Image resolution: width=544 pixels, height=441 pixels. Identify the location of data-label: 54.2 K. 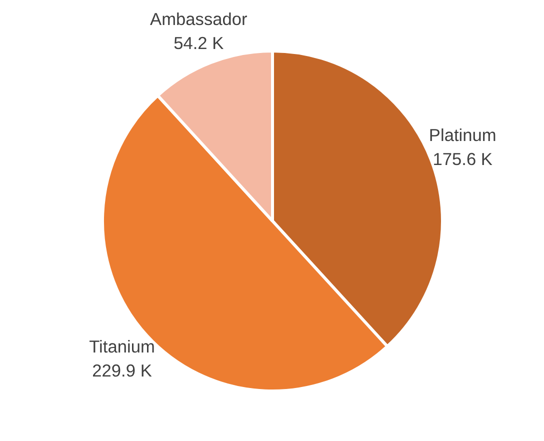
(199, 42).